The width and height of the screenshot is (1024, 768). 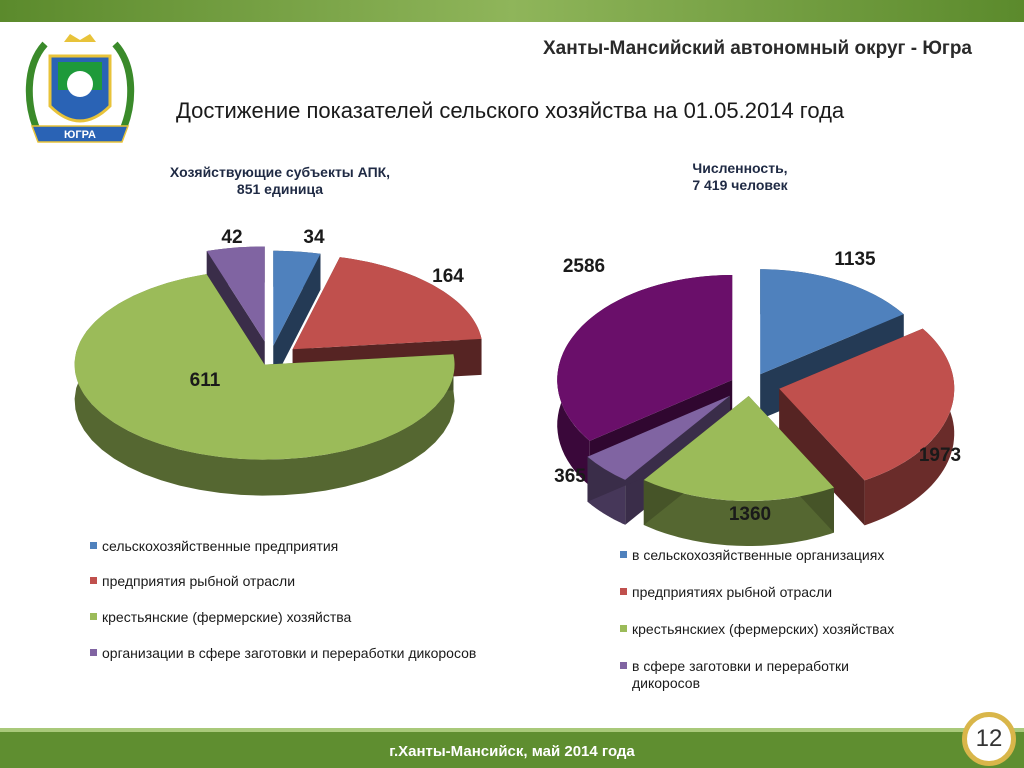 What do you see at coordinates (220, 546) in the screenshot?
I see `legend-label: сельскохозяйственные предприятия` at bounding box center [220, 546].